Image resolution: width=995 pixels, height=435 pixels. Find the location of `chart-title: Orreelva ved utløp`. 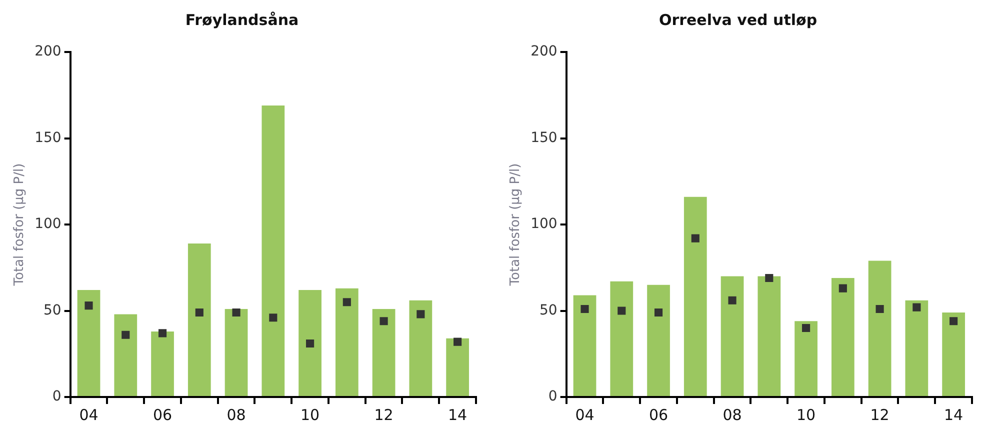

chart-title: Orreelva ved utløp is located at coordinates (738, 19).